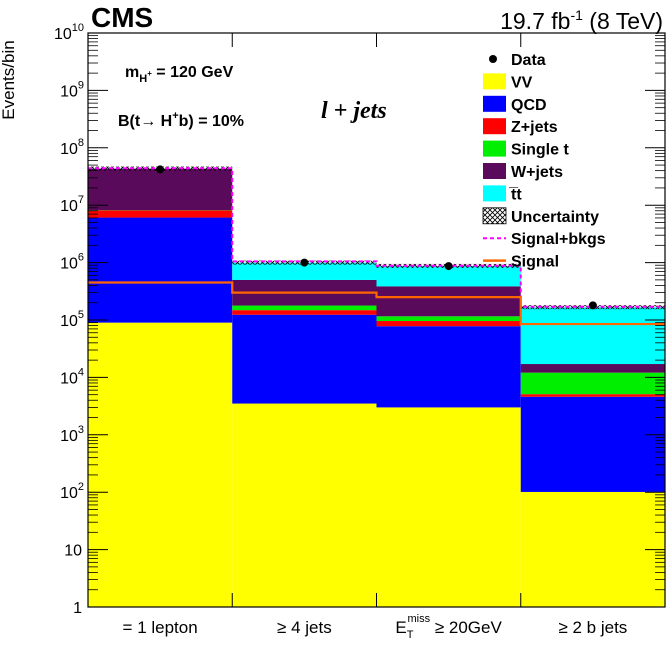  Describe the element at coordinates (72, 89) in the screenshot. I see `y-tick-label: 10⁹` at that location.